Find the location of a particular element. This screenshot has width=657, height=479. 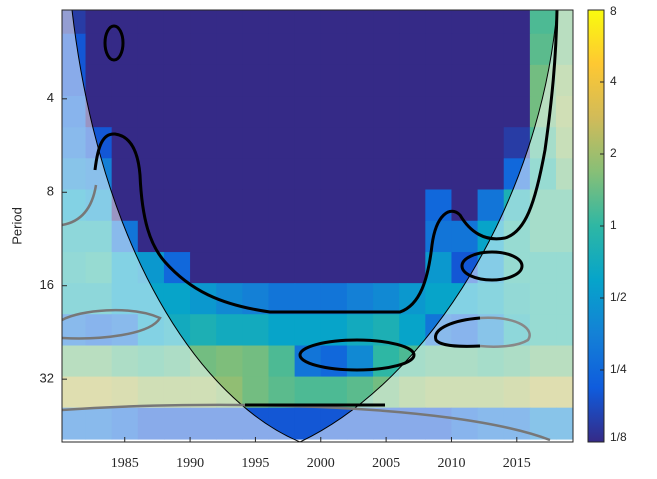

y-axis-label: Period is located at coordinates (16, 226).